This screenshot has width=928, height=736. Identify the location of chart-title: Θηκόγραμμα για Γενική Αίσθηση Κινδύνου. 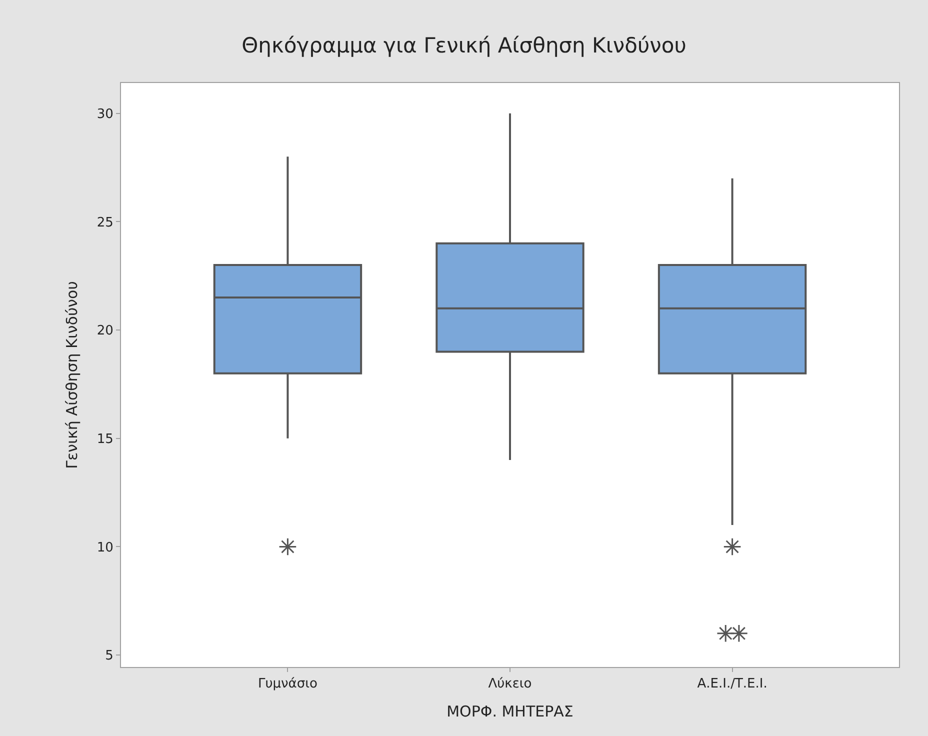
(464, 45).